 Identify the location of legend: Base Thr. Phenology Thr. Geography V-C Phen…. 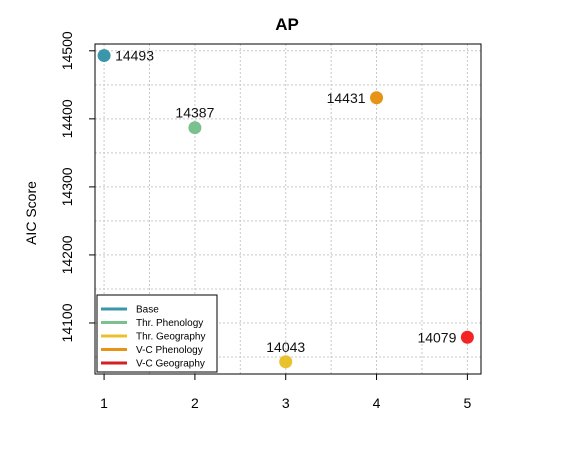
(157, 333).